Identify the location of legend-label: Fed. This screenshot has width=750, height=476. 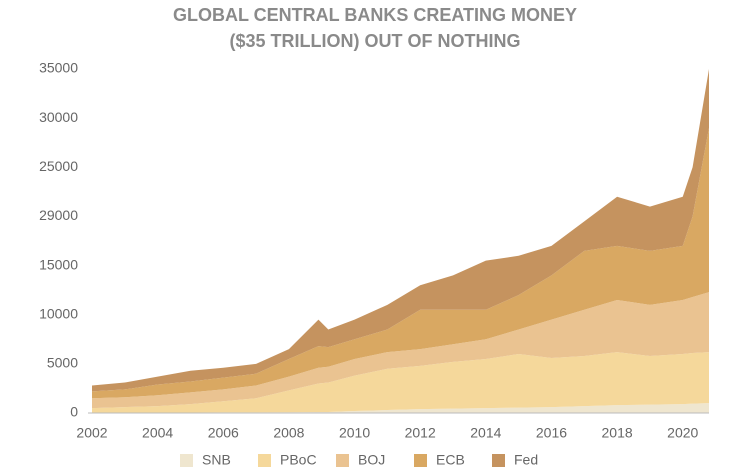
(526, 460).